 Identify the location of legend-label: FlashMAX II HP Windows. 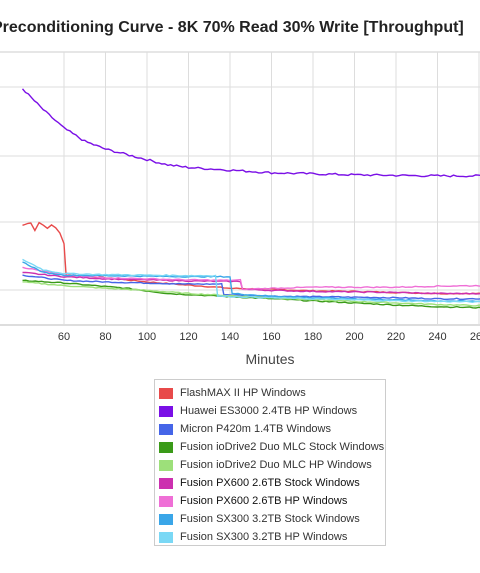
(243, 393).